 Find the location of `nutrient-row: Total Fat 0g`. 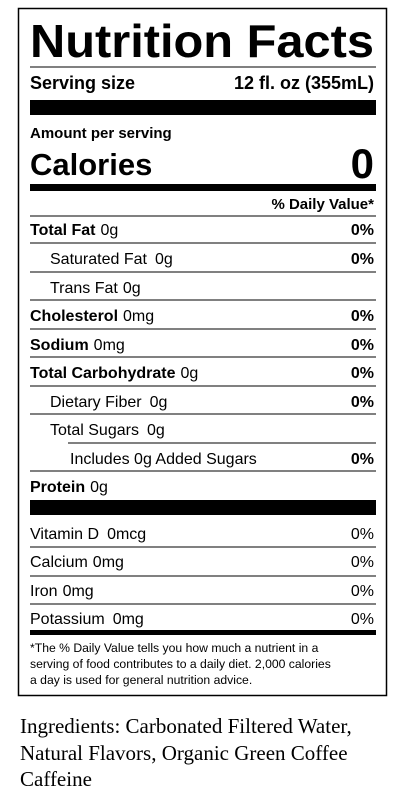

nutrient-row: Total Fat 0g is located at coordinates (74, 230).